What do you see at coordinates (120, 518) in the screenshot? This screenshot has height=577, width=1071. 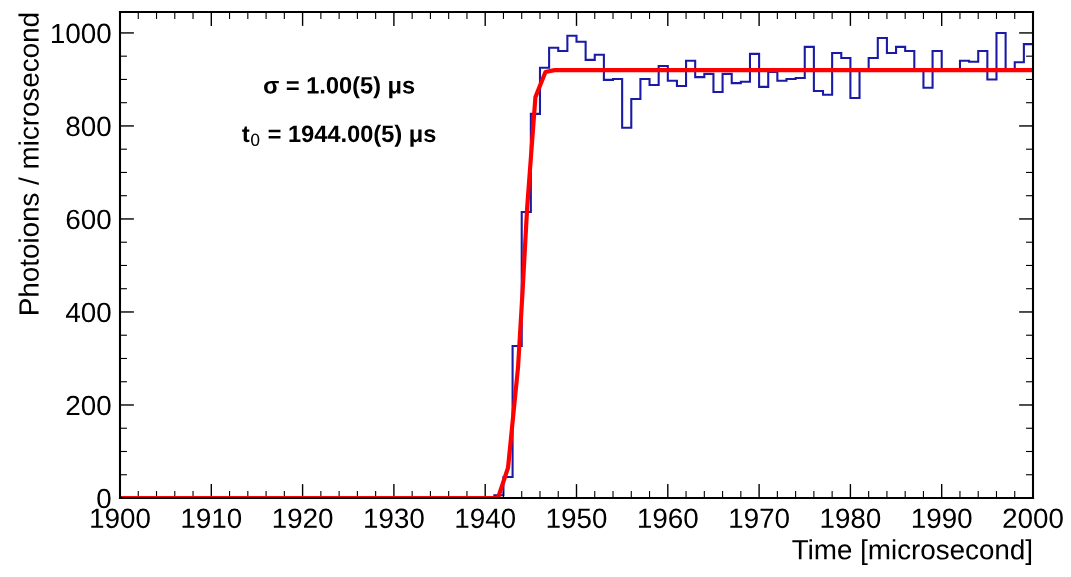 I see `x-tick-label: 1900` at bounding box center [120, 518].